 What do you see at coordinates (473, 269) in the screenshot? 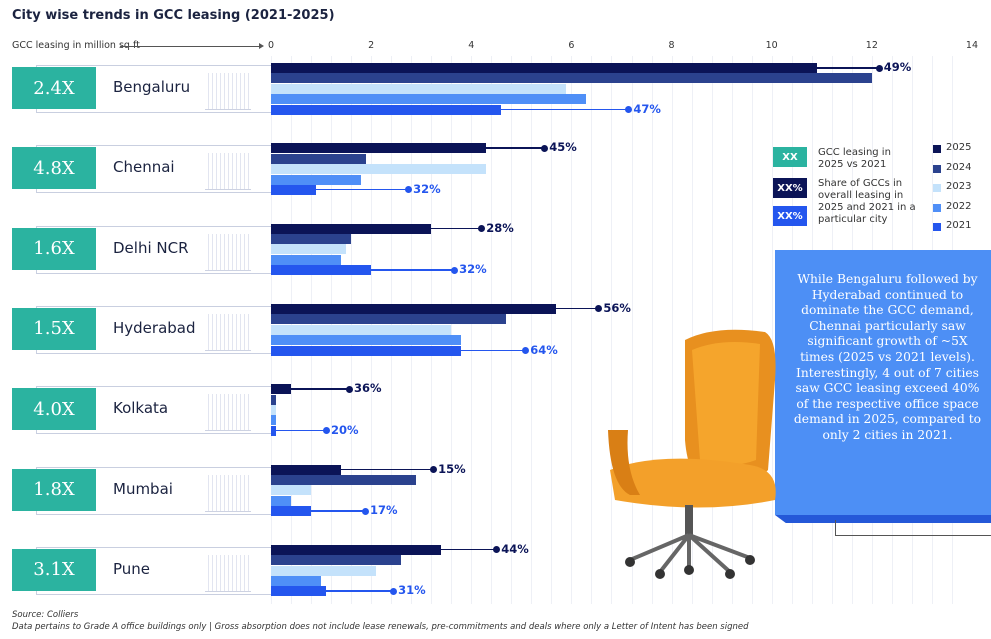
I see `share-label-2021: 32%` at bounding box center [473, 269].